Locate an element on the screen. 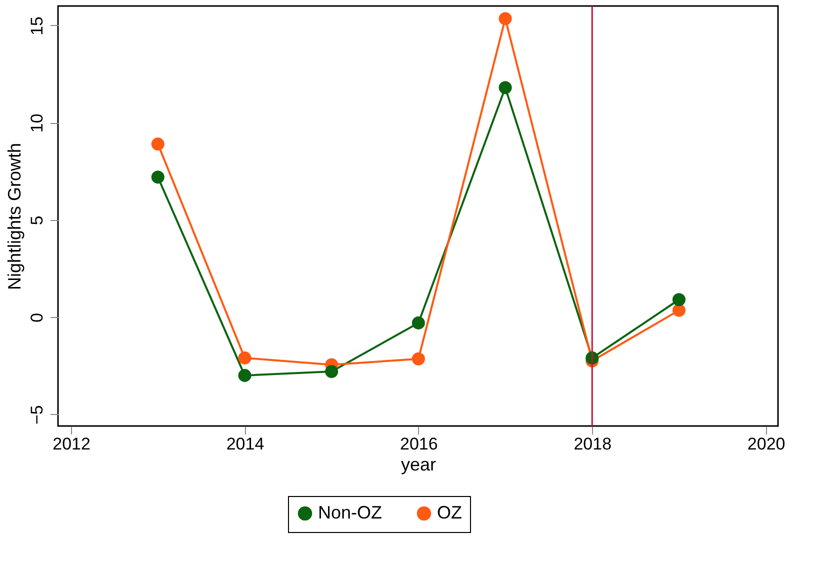 The width and height of the screenshot is (817, 571). x-axis-title: year is located at coordinates (418, 464).